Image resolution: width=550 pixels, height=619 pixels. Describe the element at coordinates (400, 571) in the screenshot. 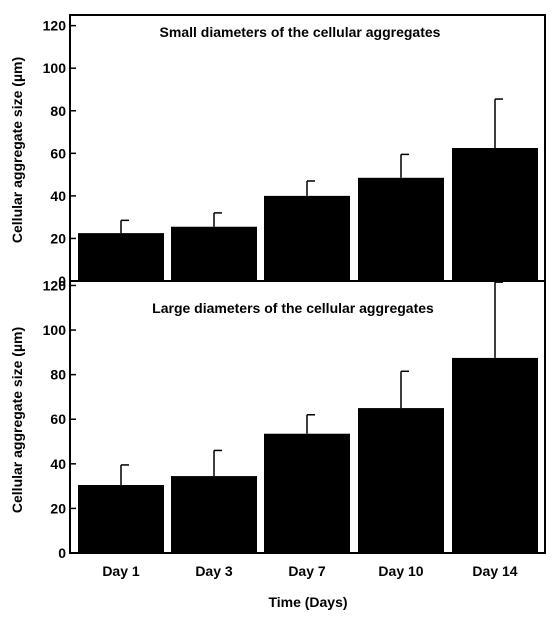

I see `x-tick-label: Day 10` at that location.